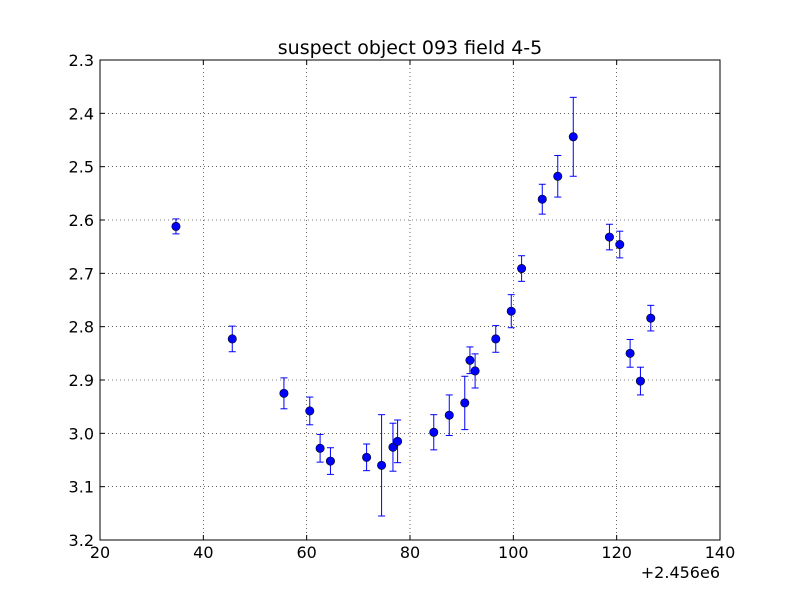 Image resolution: width=800 pixels, height=600 pixels. Describe the element at coordinates (410, 48) in the screenshot. I see `chart-title: suspect object 093 field 4-5` at that location.